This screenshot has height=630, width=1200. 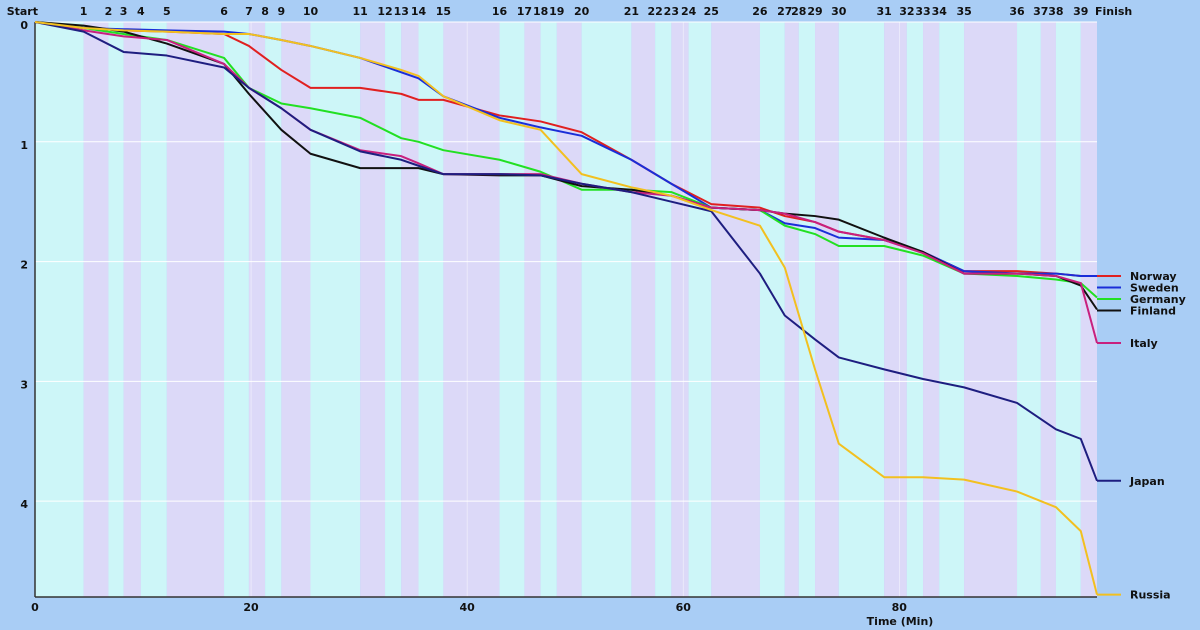 I want to click on checkpoint-label: 12, so click(x=384, y=11).